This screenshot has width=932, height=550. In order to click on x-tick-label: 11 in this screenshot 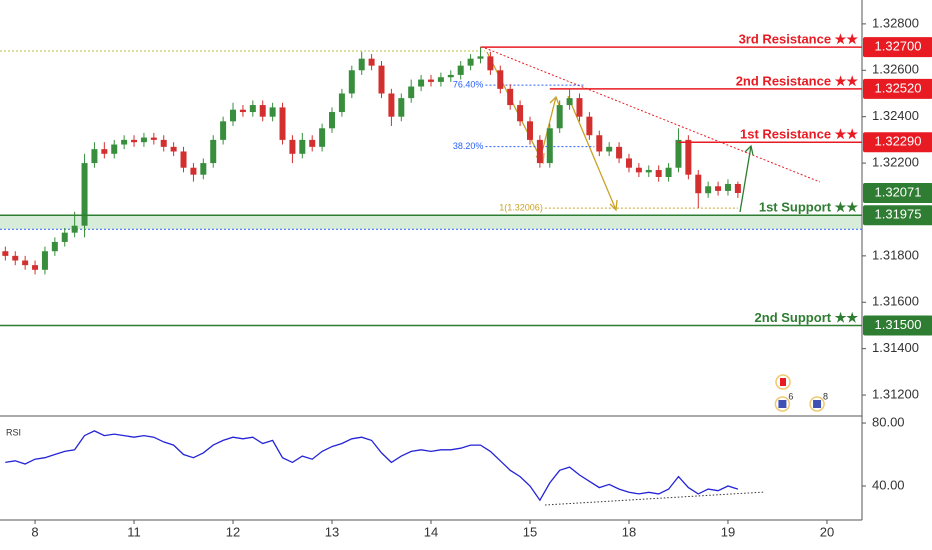, I will do `click(134, 531)`.